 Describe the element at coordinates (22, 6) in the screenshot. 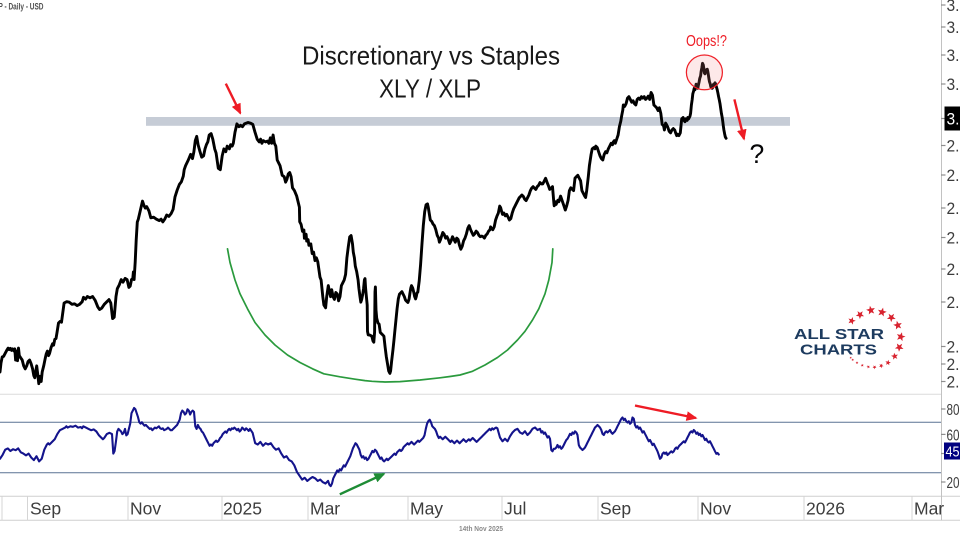

I see `svg-text: P - Daily - USD` at that location.